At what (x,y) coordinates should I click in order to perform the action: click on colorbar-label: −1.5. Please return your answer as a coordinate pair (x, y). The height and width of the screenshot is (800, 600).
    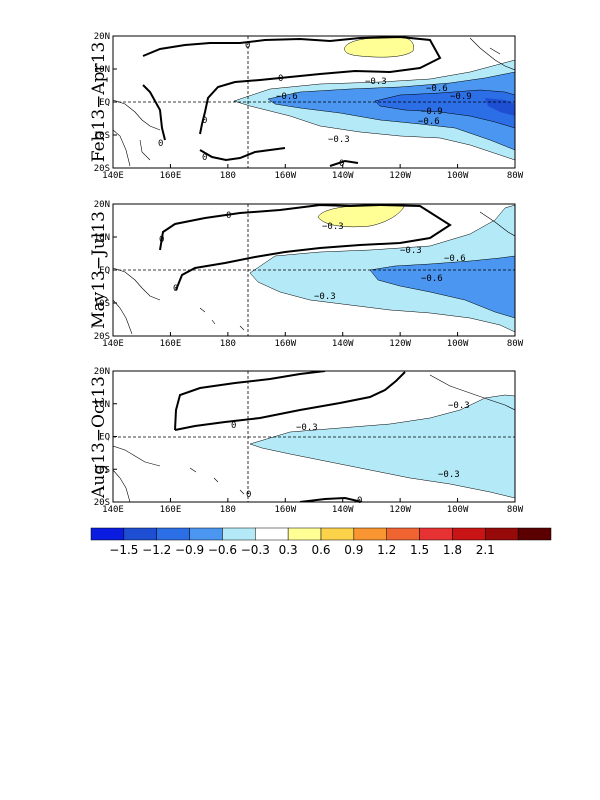
    Looking at the image, I should click on (123, 550).